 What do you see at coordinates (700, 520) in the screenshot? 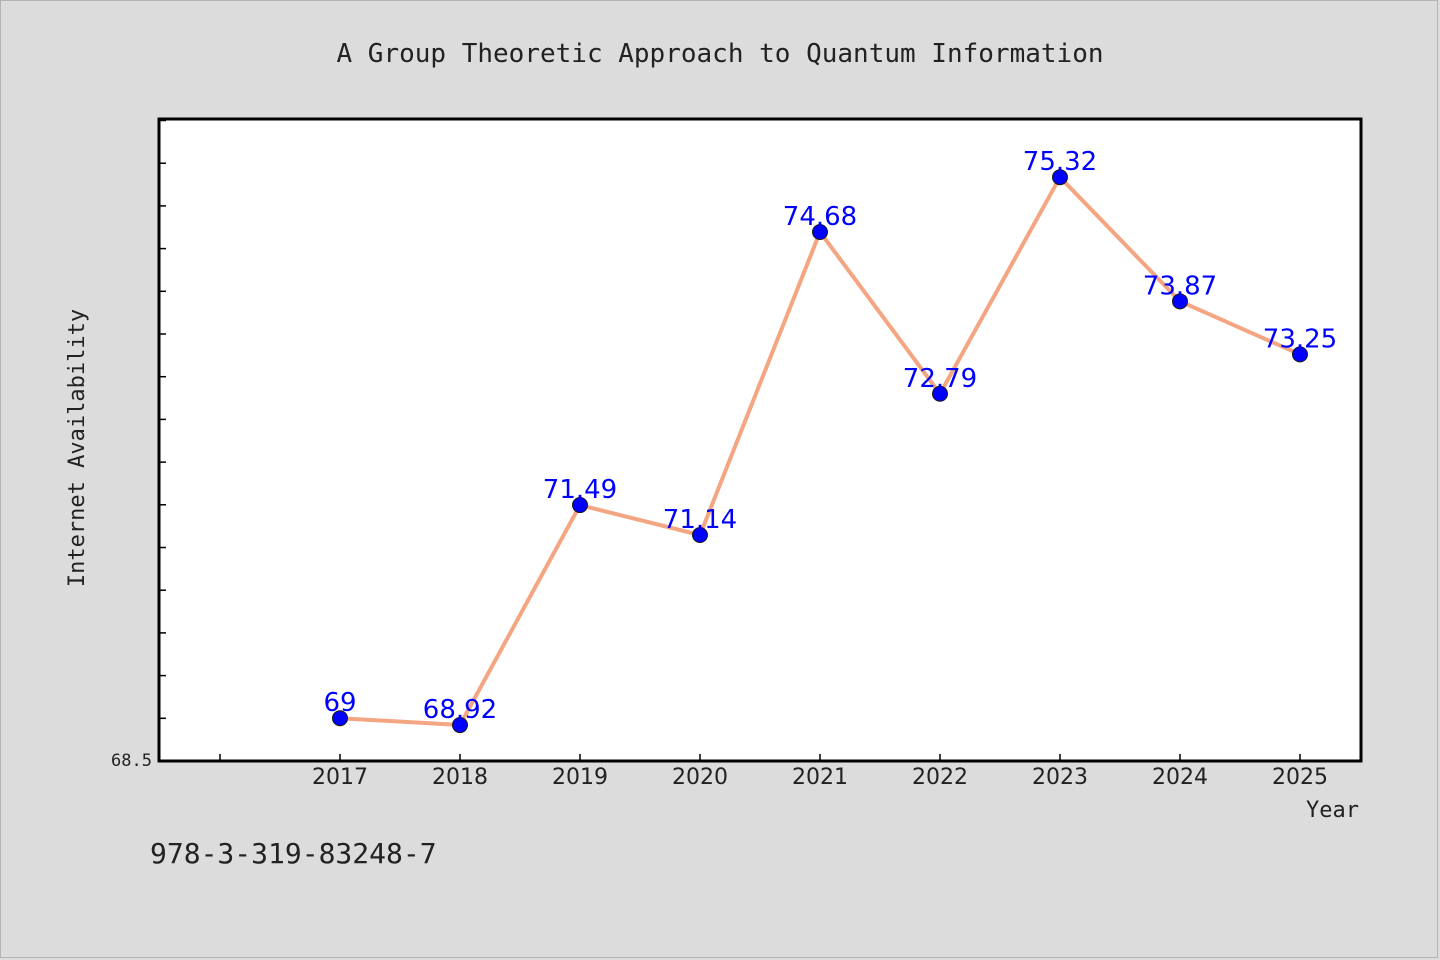
I see `data-label-2020: 71.14` at bounding box center [700, 520].